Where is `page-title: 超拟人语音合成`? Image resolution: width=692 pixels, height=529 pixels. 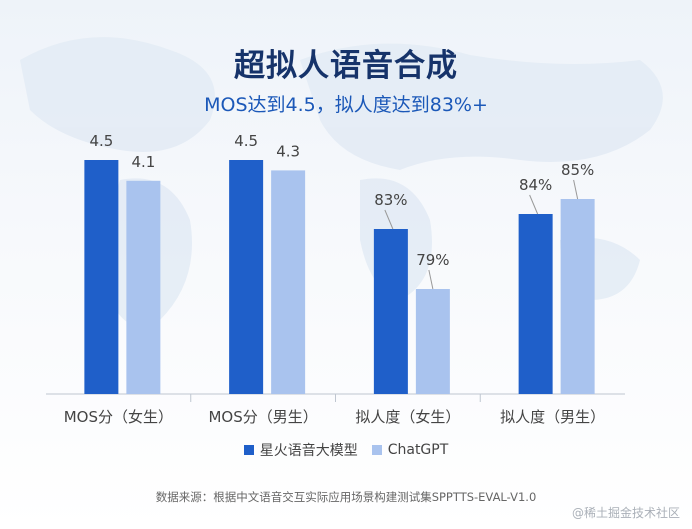
page-title: 超拟人语音合成 is located at coordinates (346, 66).